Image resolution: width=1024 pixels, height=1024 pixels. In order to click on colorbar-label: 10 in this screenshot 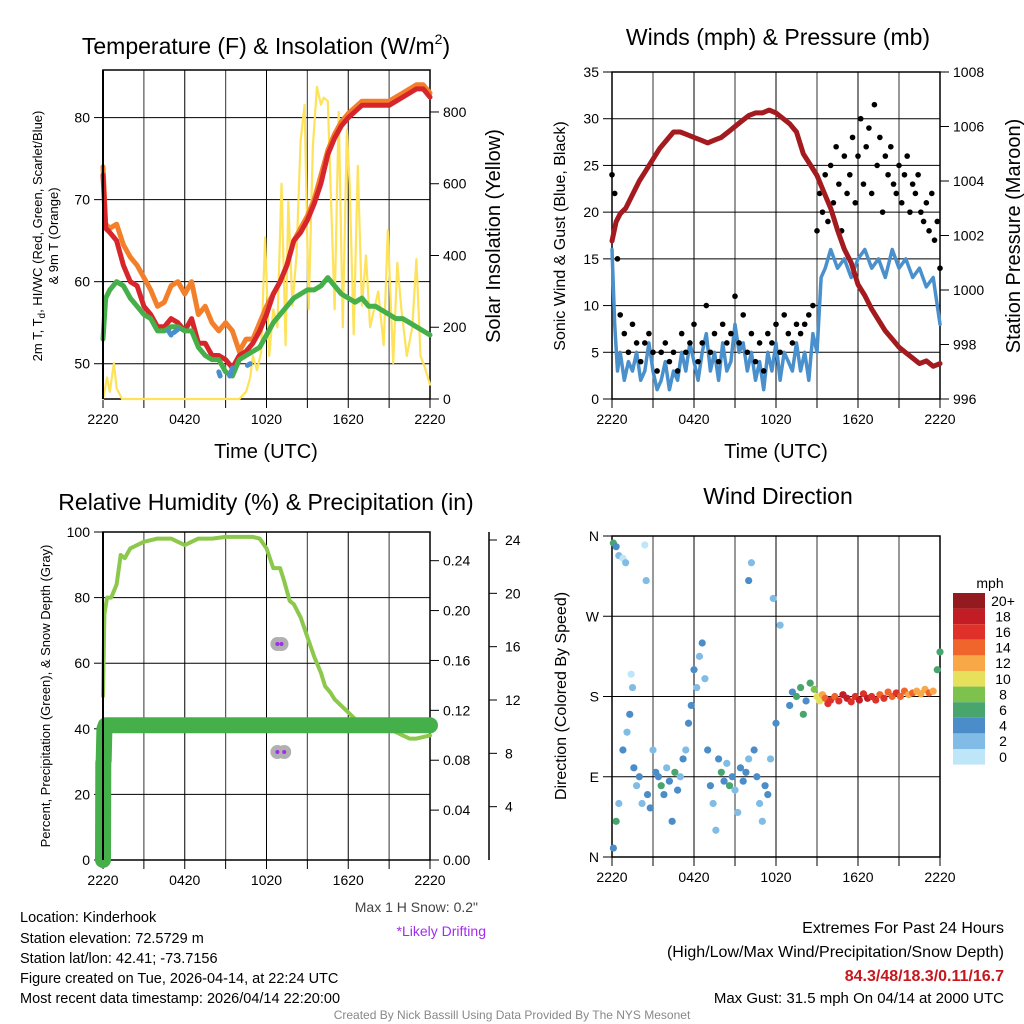, I will do `click(1003, 679)`.